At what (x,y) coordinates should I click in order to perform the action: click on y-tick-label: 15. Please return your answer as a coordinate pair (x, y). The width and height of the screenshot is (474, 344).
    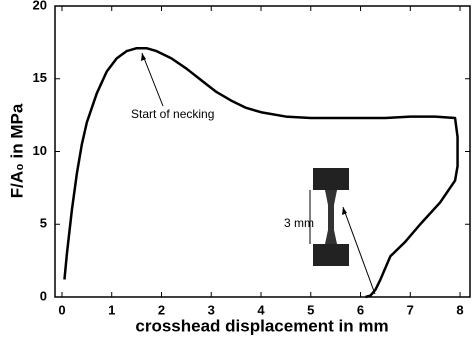
    Looking at the image, I should click on (40, 77).